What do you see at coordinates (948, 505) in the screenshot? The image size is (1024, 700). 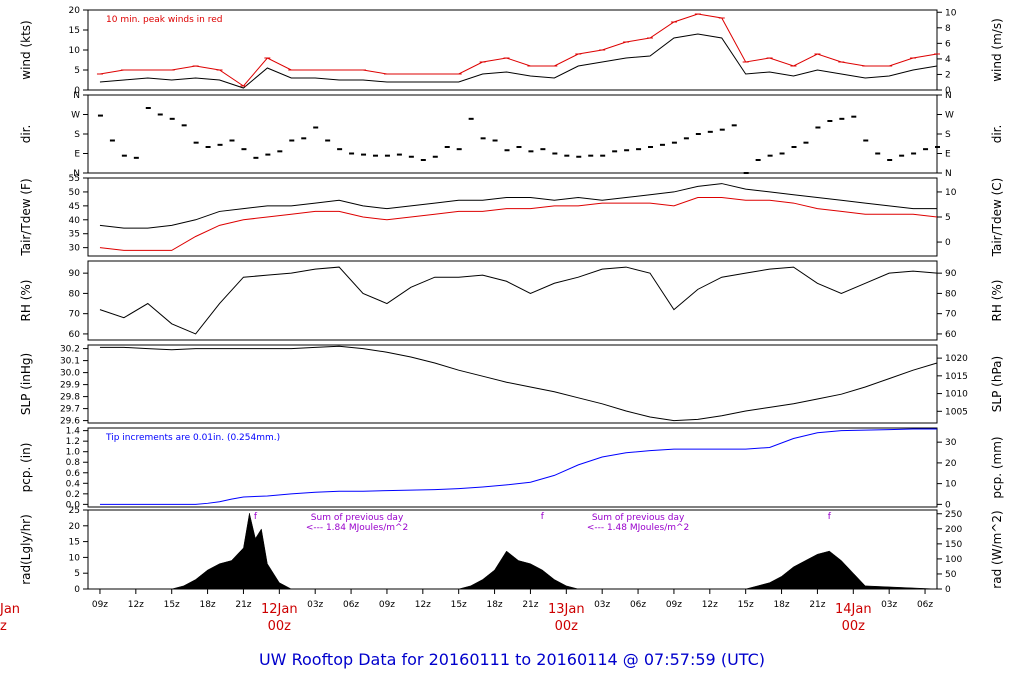 I see `pcp-ytick-right-label: 0` at bounding box center [948, 505].